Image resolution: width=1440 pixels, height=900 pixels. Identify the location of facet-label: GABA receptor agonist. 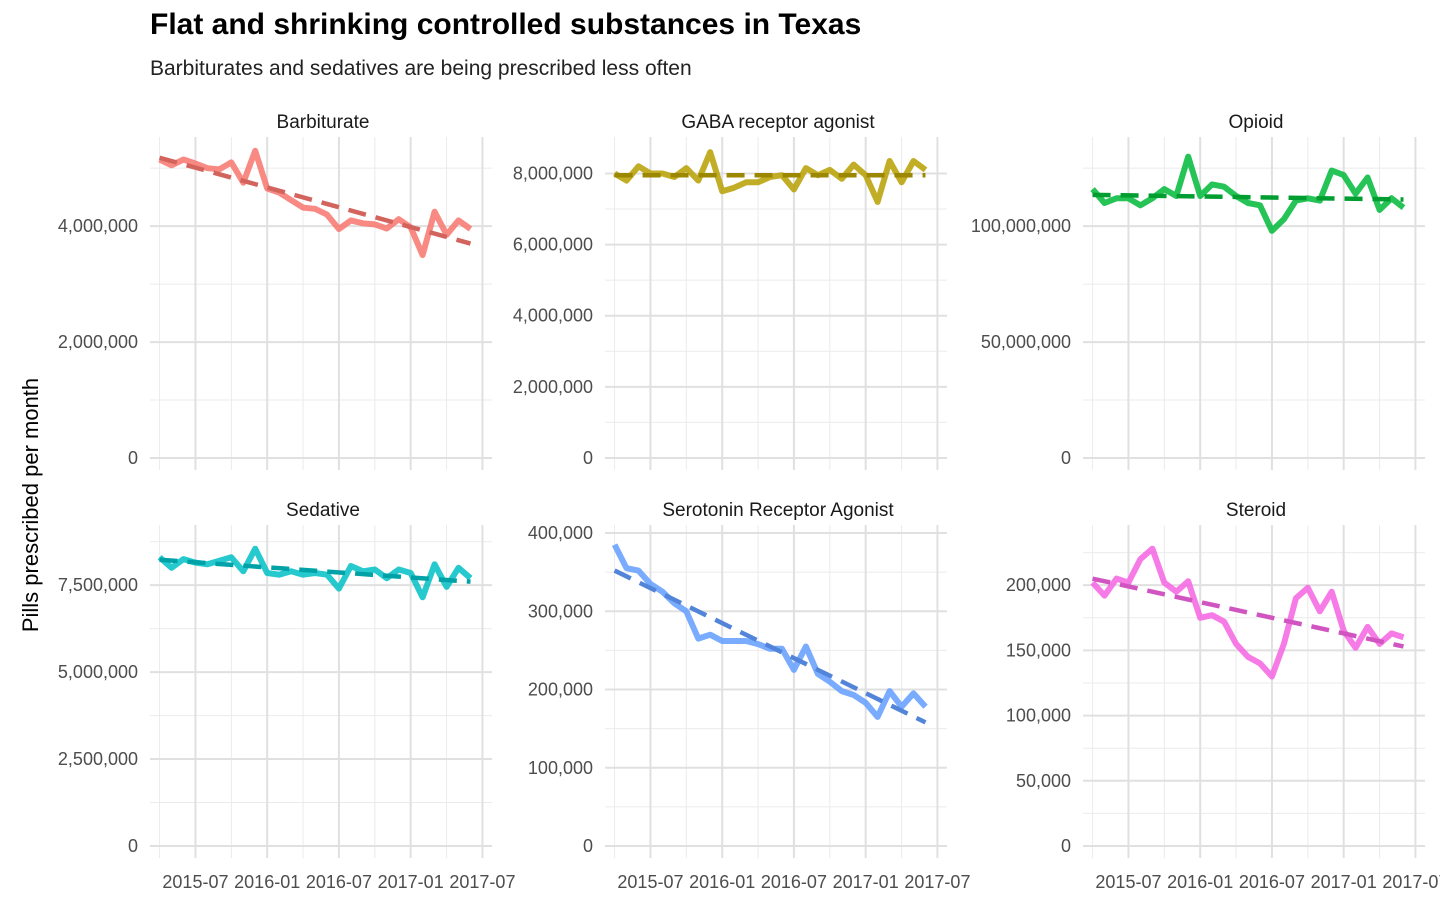
(778, 122).